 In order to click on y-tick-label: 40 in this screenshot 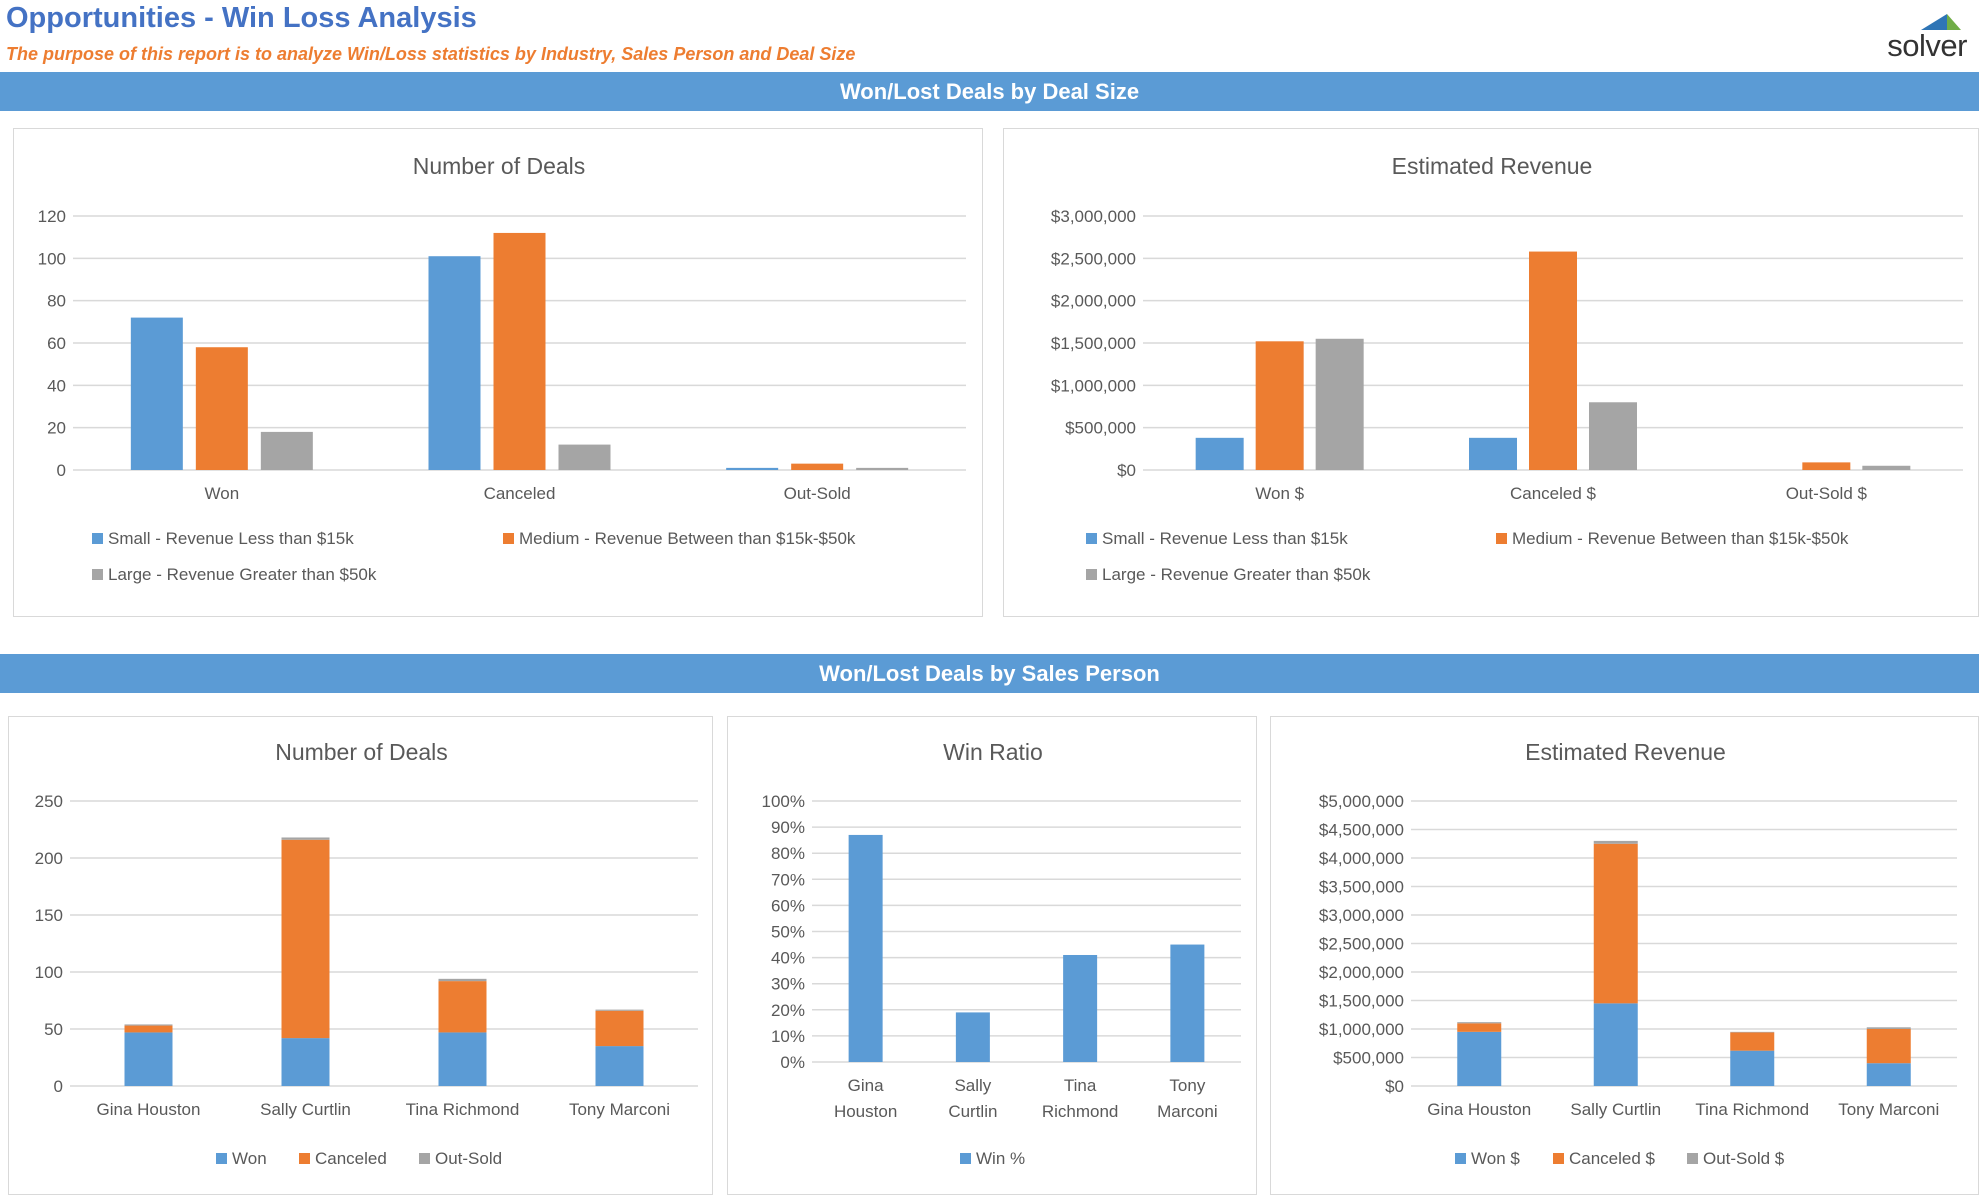, I will do `click(56, 385)`.